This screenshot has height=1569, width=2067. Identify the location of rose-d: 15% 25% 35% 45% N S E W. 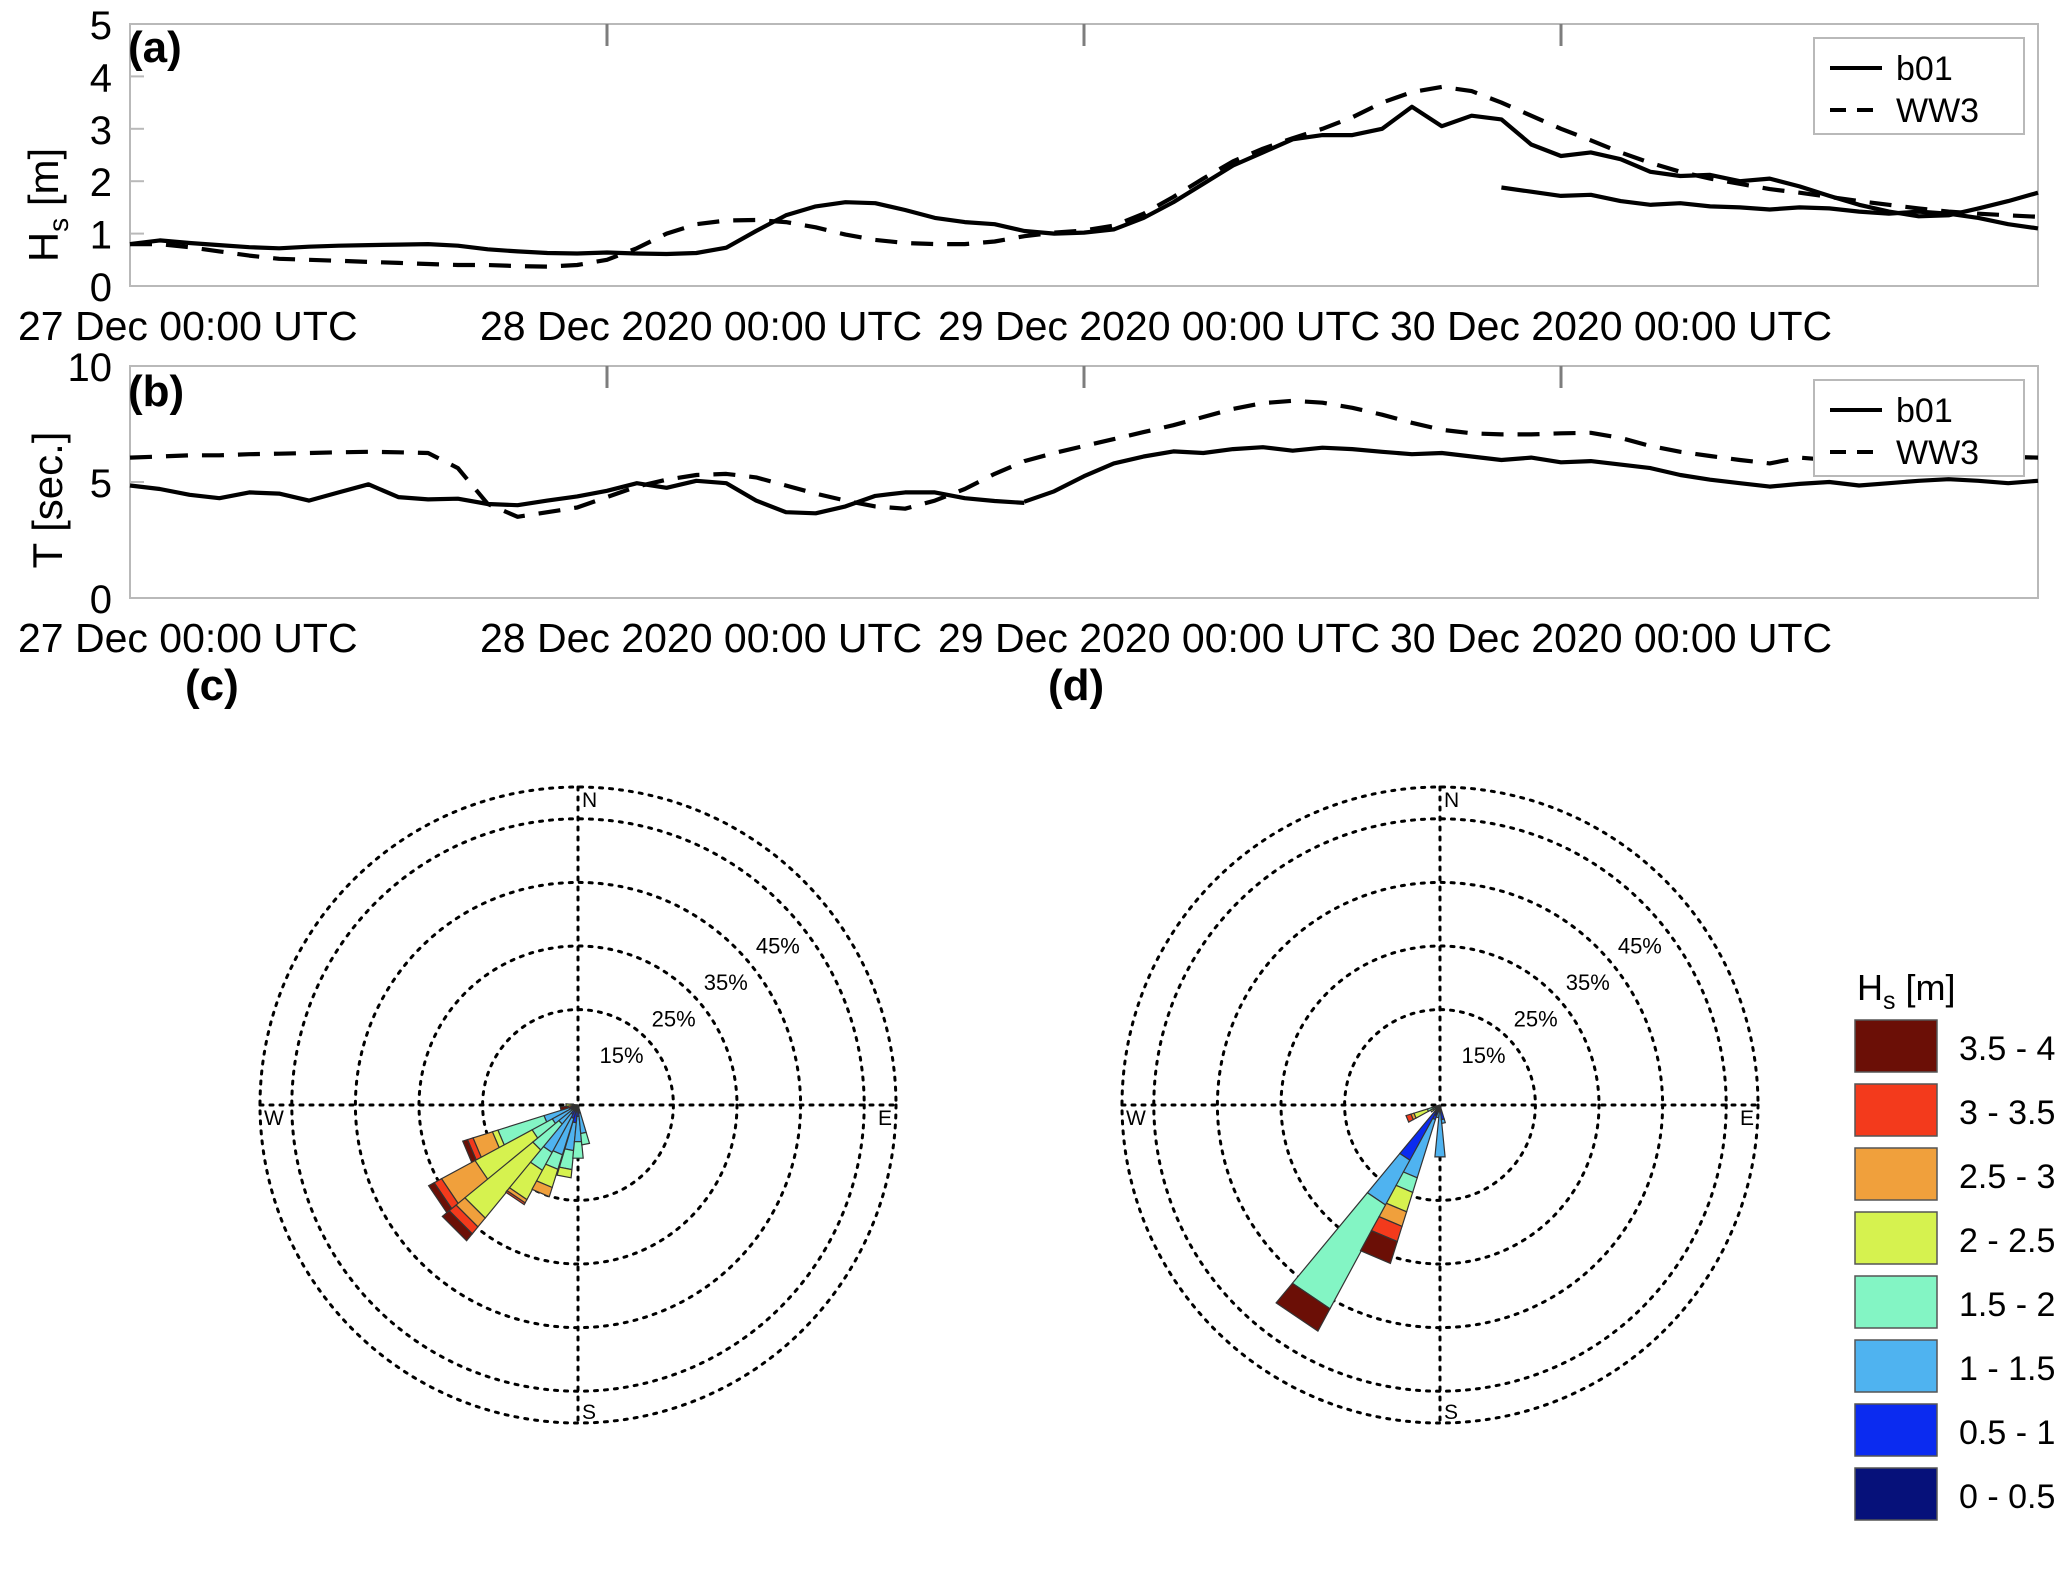
(1440, 1105).